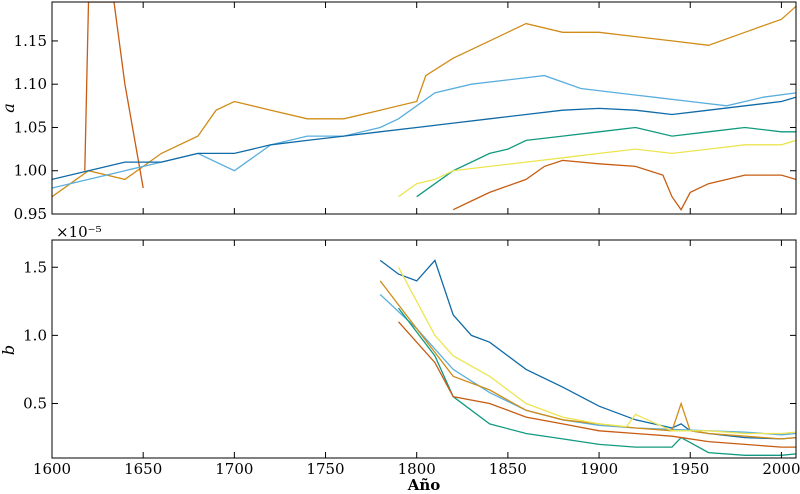 This screenshot has width=800, height=494. I want to click on x-tick-label-b-8: 2000, so click(781, 469).